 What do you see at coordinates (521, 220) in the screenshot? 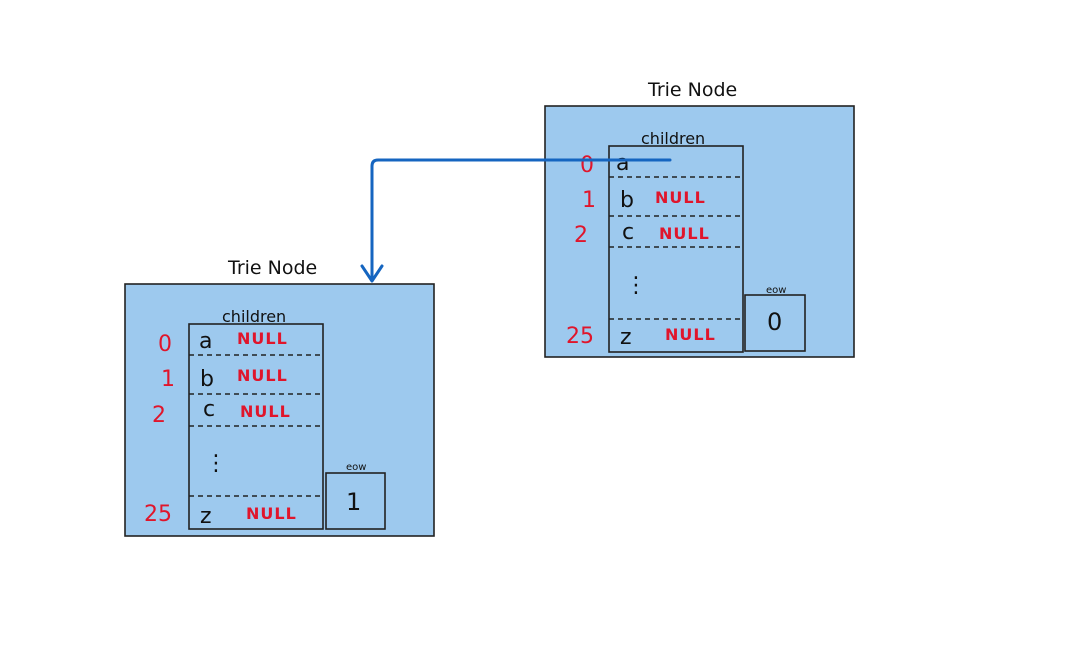
I see `pointer-line` at bounding box center [521, 220].